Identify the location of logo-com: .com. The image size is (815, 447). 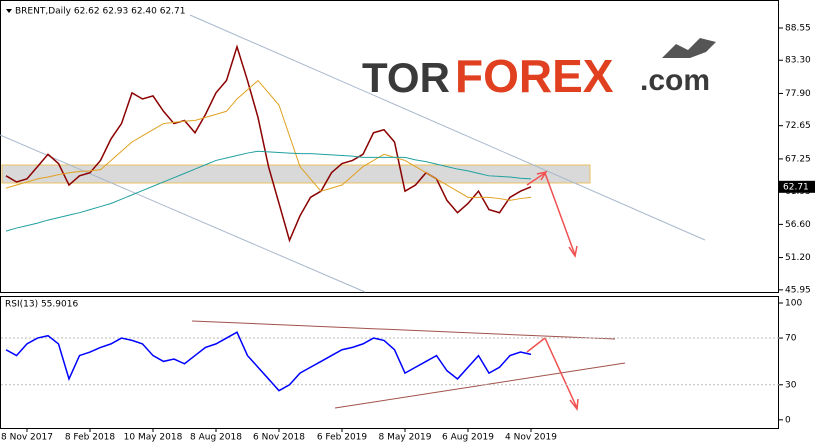
(675, 80).